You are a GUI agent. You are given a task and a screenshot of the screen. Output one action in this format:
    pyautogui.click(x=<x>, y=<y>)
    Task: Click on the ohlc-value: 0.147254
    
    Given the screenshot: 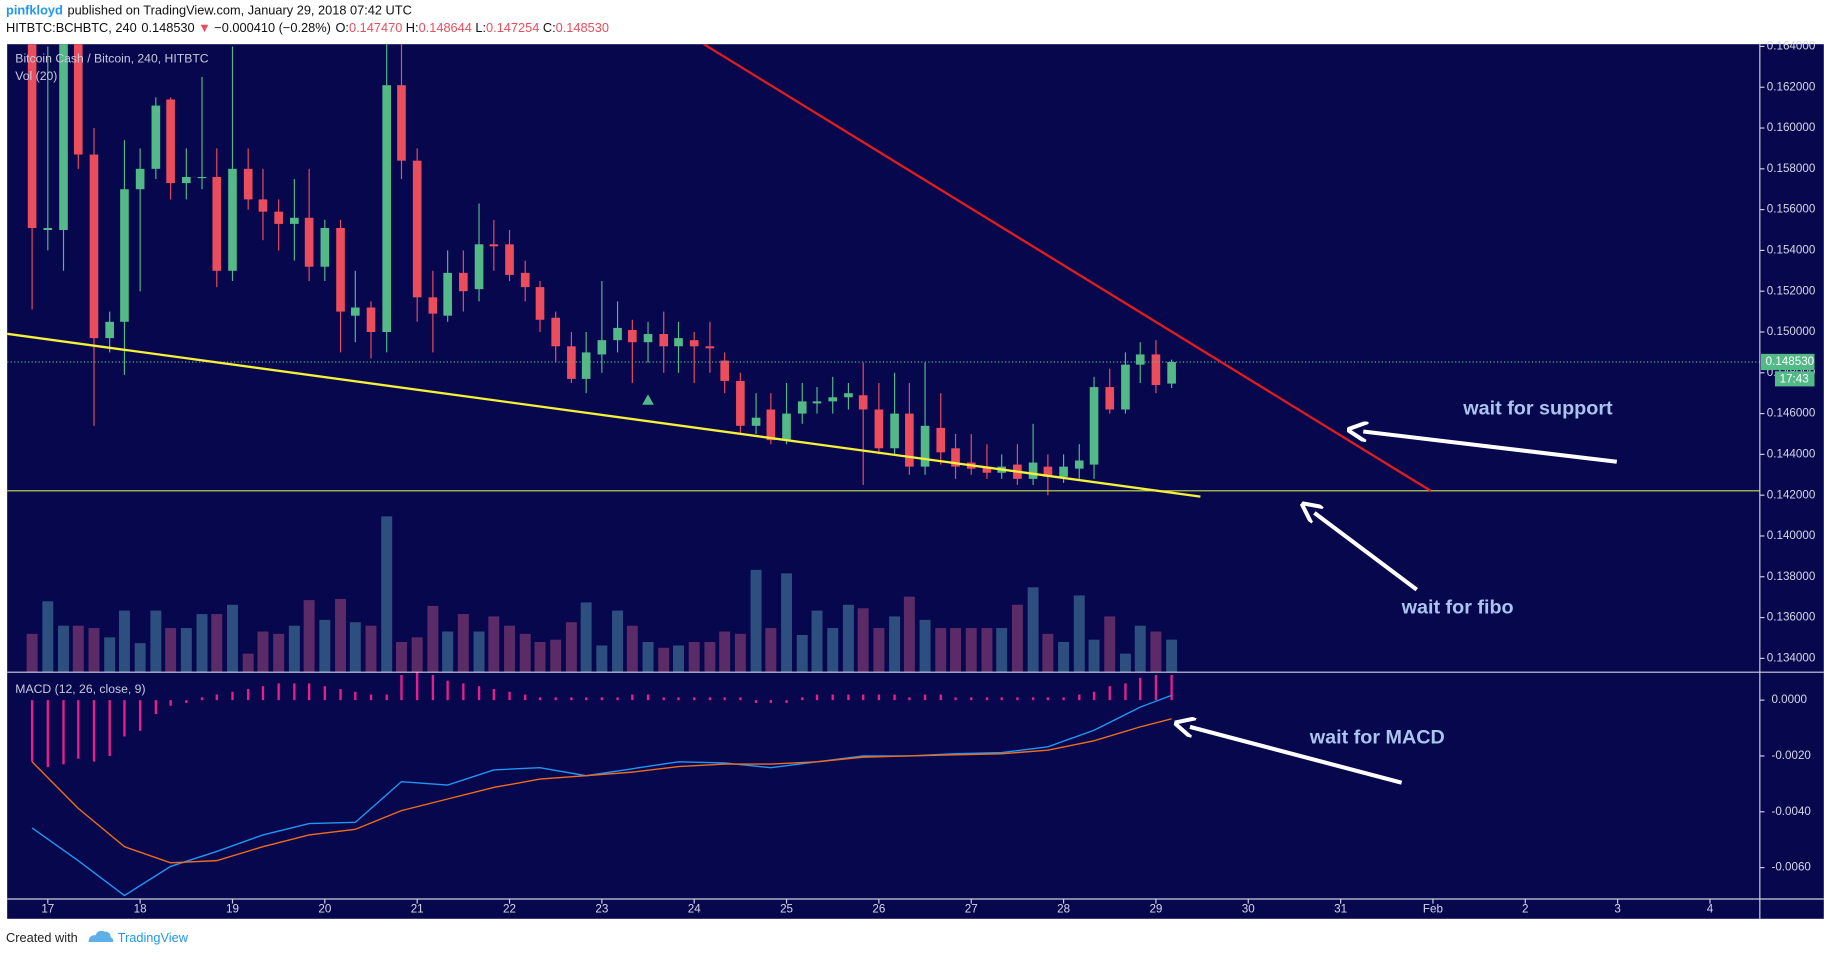 What is the action you would take?
    pyautogui.click(x=512, y=27)
    